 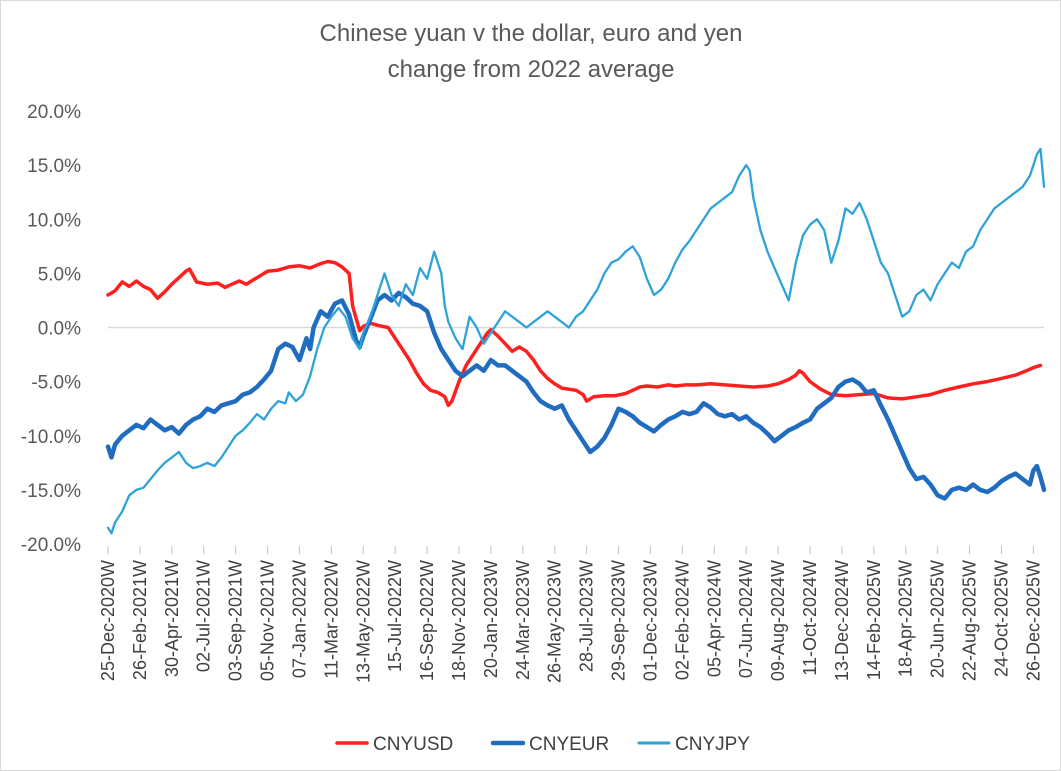 I want to click on x-tick-label: 11-Oct-2024W, so click(x=810, y=618).